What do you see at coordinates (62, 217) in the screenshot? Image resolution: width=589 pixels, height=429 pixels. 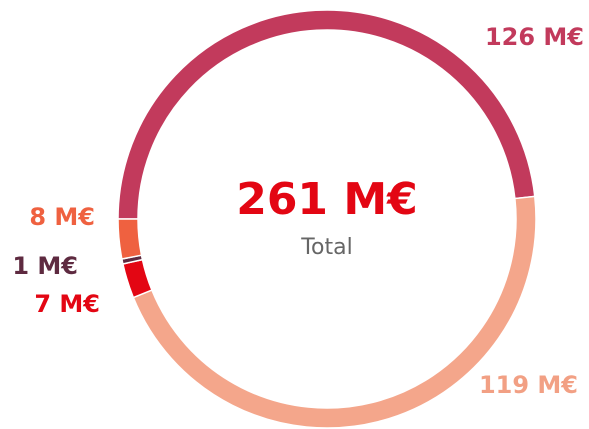 I see `value-label: 8 M€` at bounding box center [62, 217].